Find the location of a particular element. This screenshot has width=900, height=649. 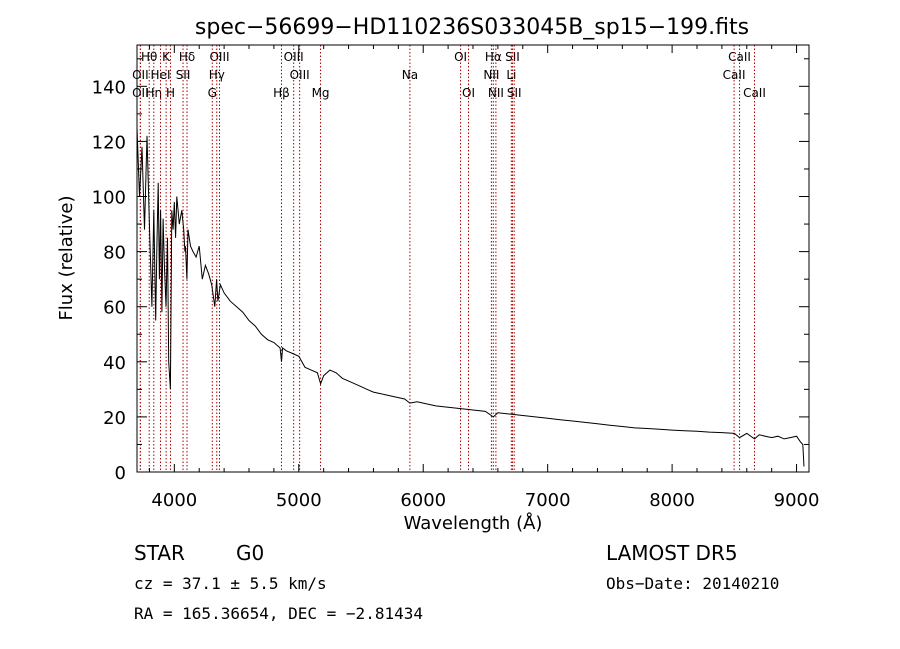

y-tick-label: 0 is located at coordinates (120, 473).